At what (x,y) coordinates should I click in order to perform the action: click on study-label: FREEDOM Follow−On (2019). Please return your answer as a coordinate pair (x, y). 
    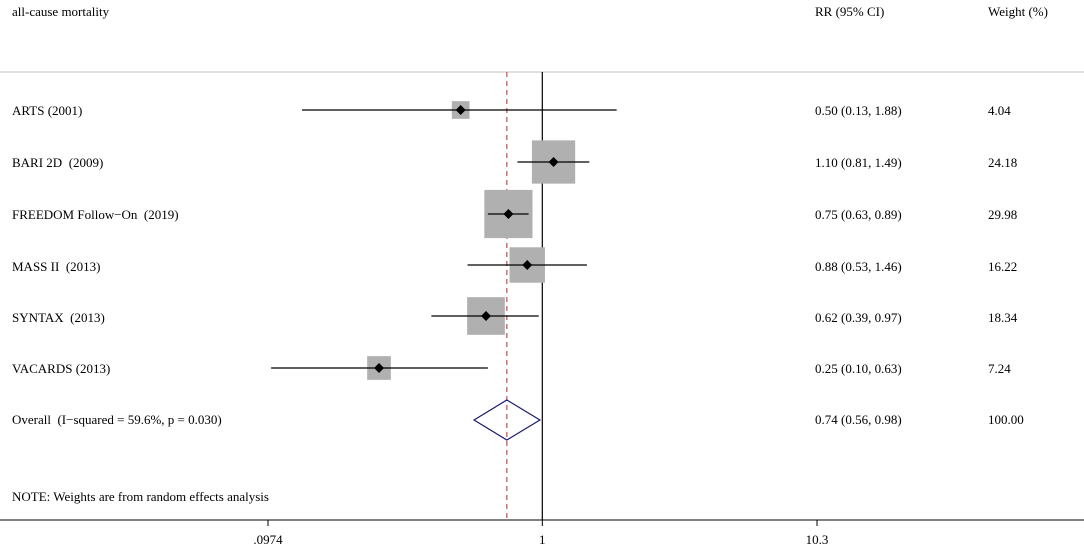
    Looking at the image, I should click on (95, 214).